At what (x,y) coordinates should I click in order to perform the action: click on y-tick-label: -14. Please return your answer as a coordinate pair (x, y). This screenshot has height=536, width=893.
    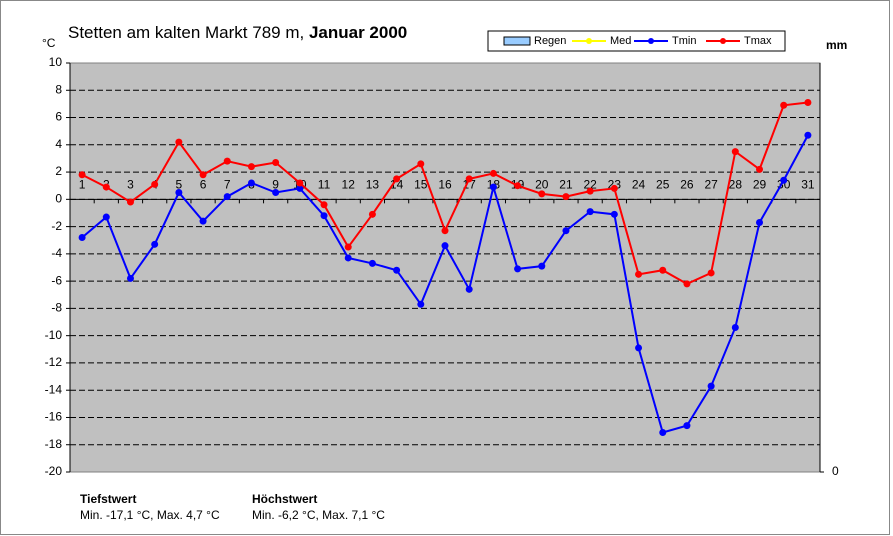
    Looking at the image, I should click on (54, 389).